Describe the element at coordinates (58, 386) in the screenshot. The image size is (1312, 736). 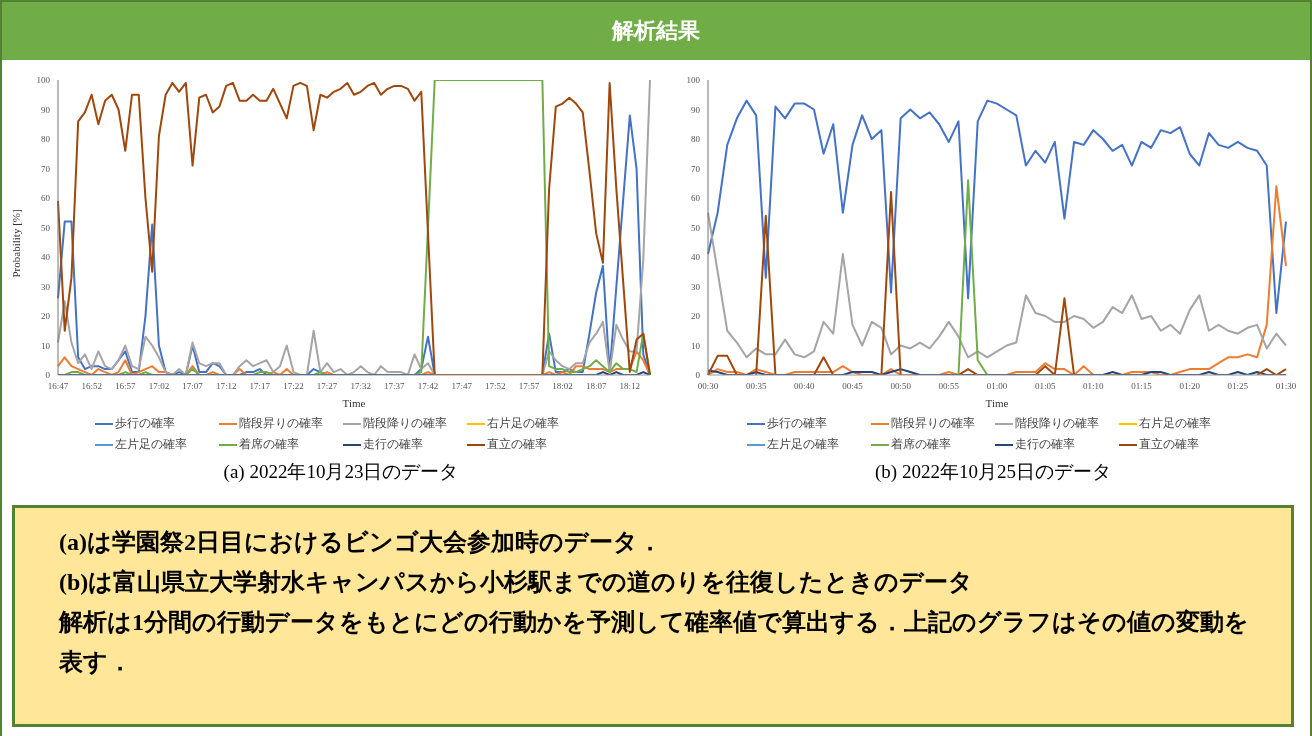
I see `x-tick-label: 16:47` at that location.